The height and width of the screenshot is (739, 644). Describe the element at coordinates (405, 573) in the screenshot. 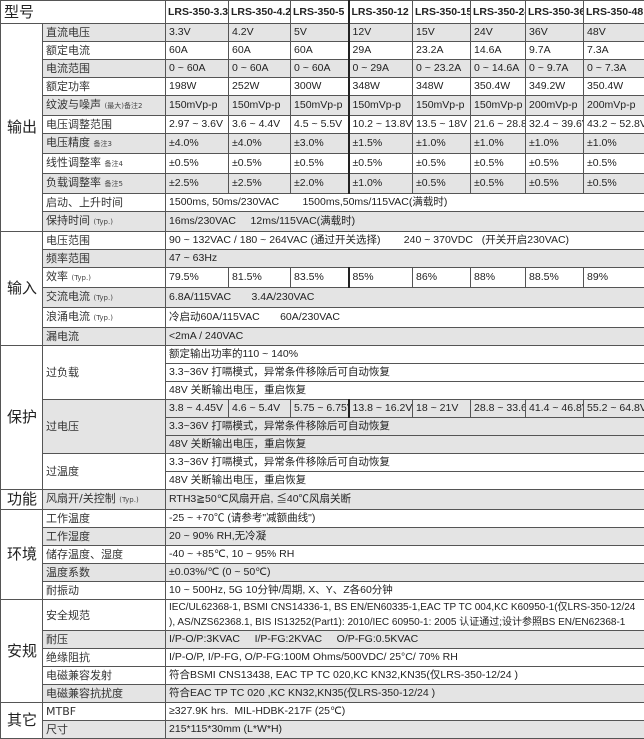

I see `value-cell-span: ±0.03%/℃ (0 ~ 50℃)` at that location.